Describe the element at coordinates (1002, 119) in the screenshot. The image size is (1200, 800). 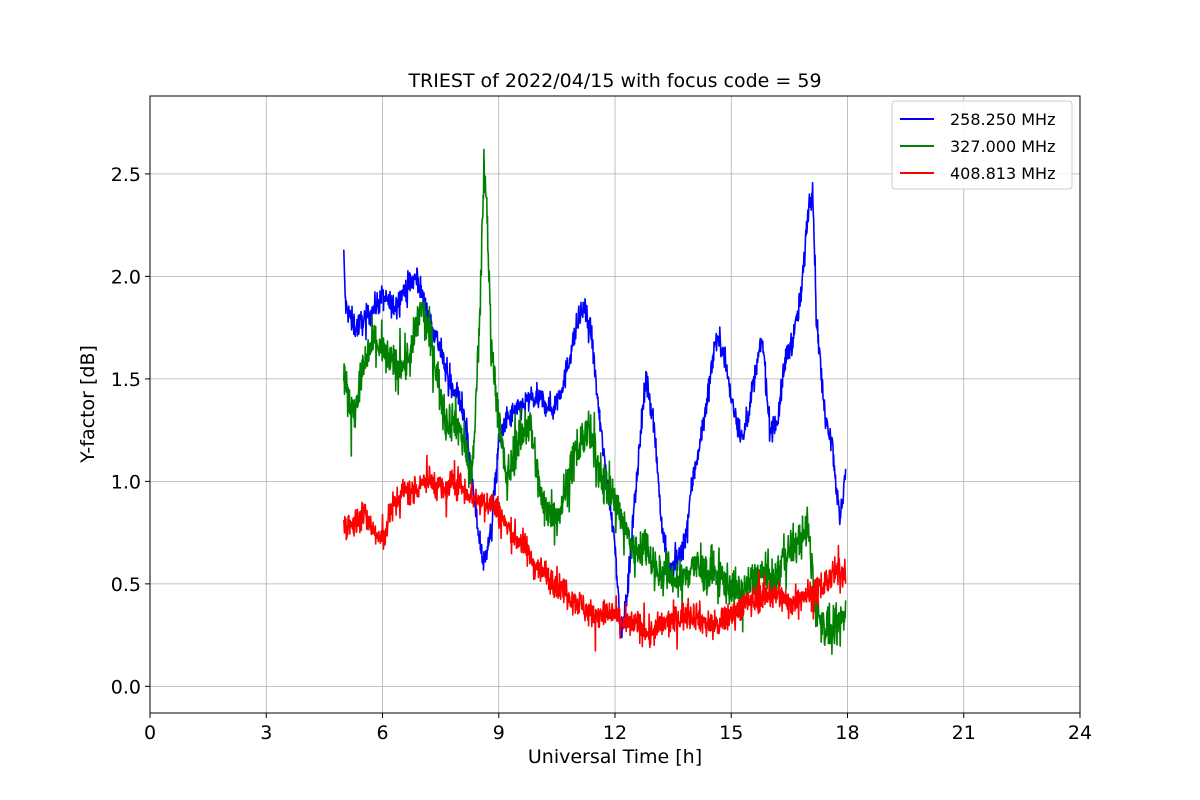
I see `legend-label: 258.250 MHz` at that location.